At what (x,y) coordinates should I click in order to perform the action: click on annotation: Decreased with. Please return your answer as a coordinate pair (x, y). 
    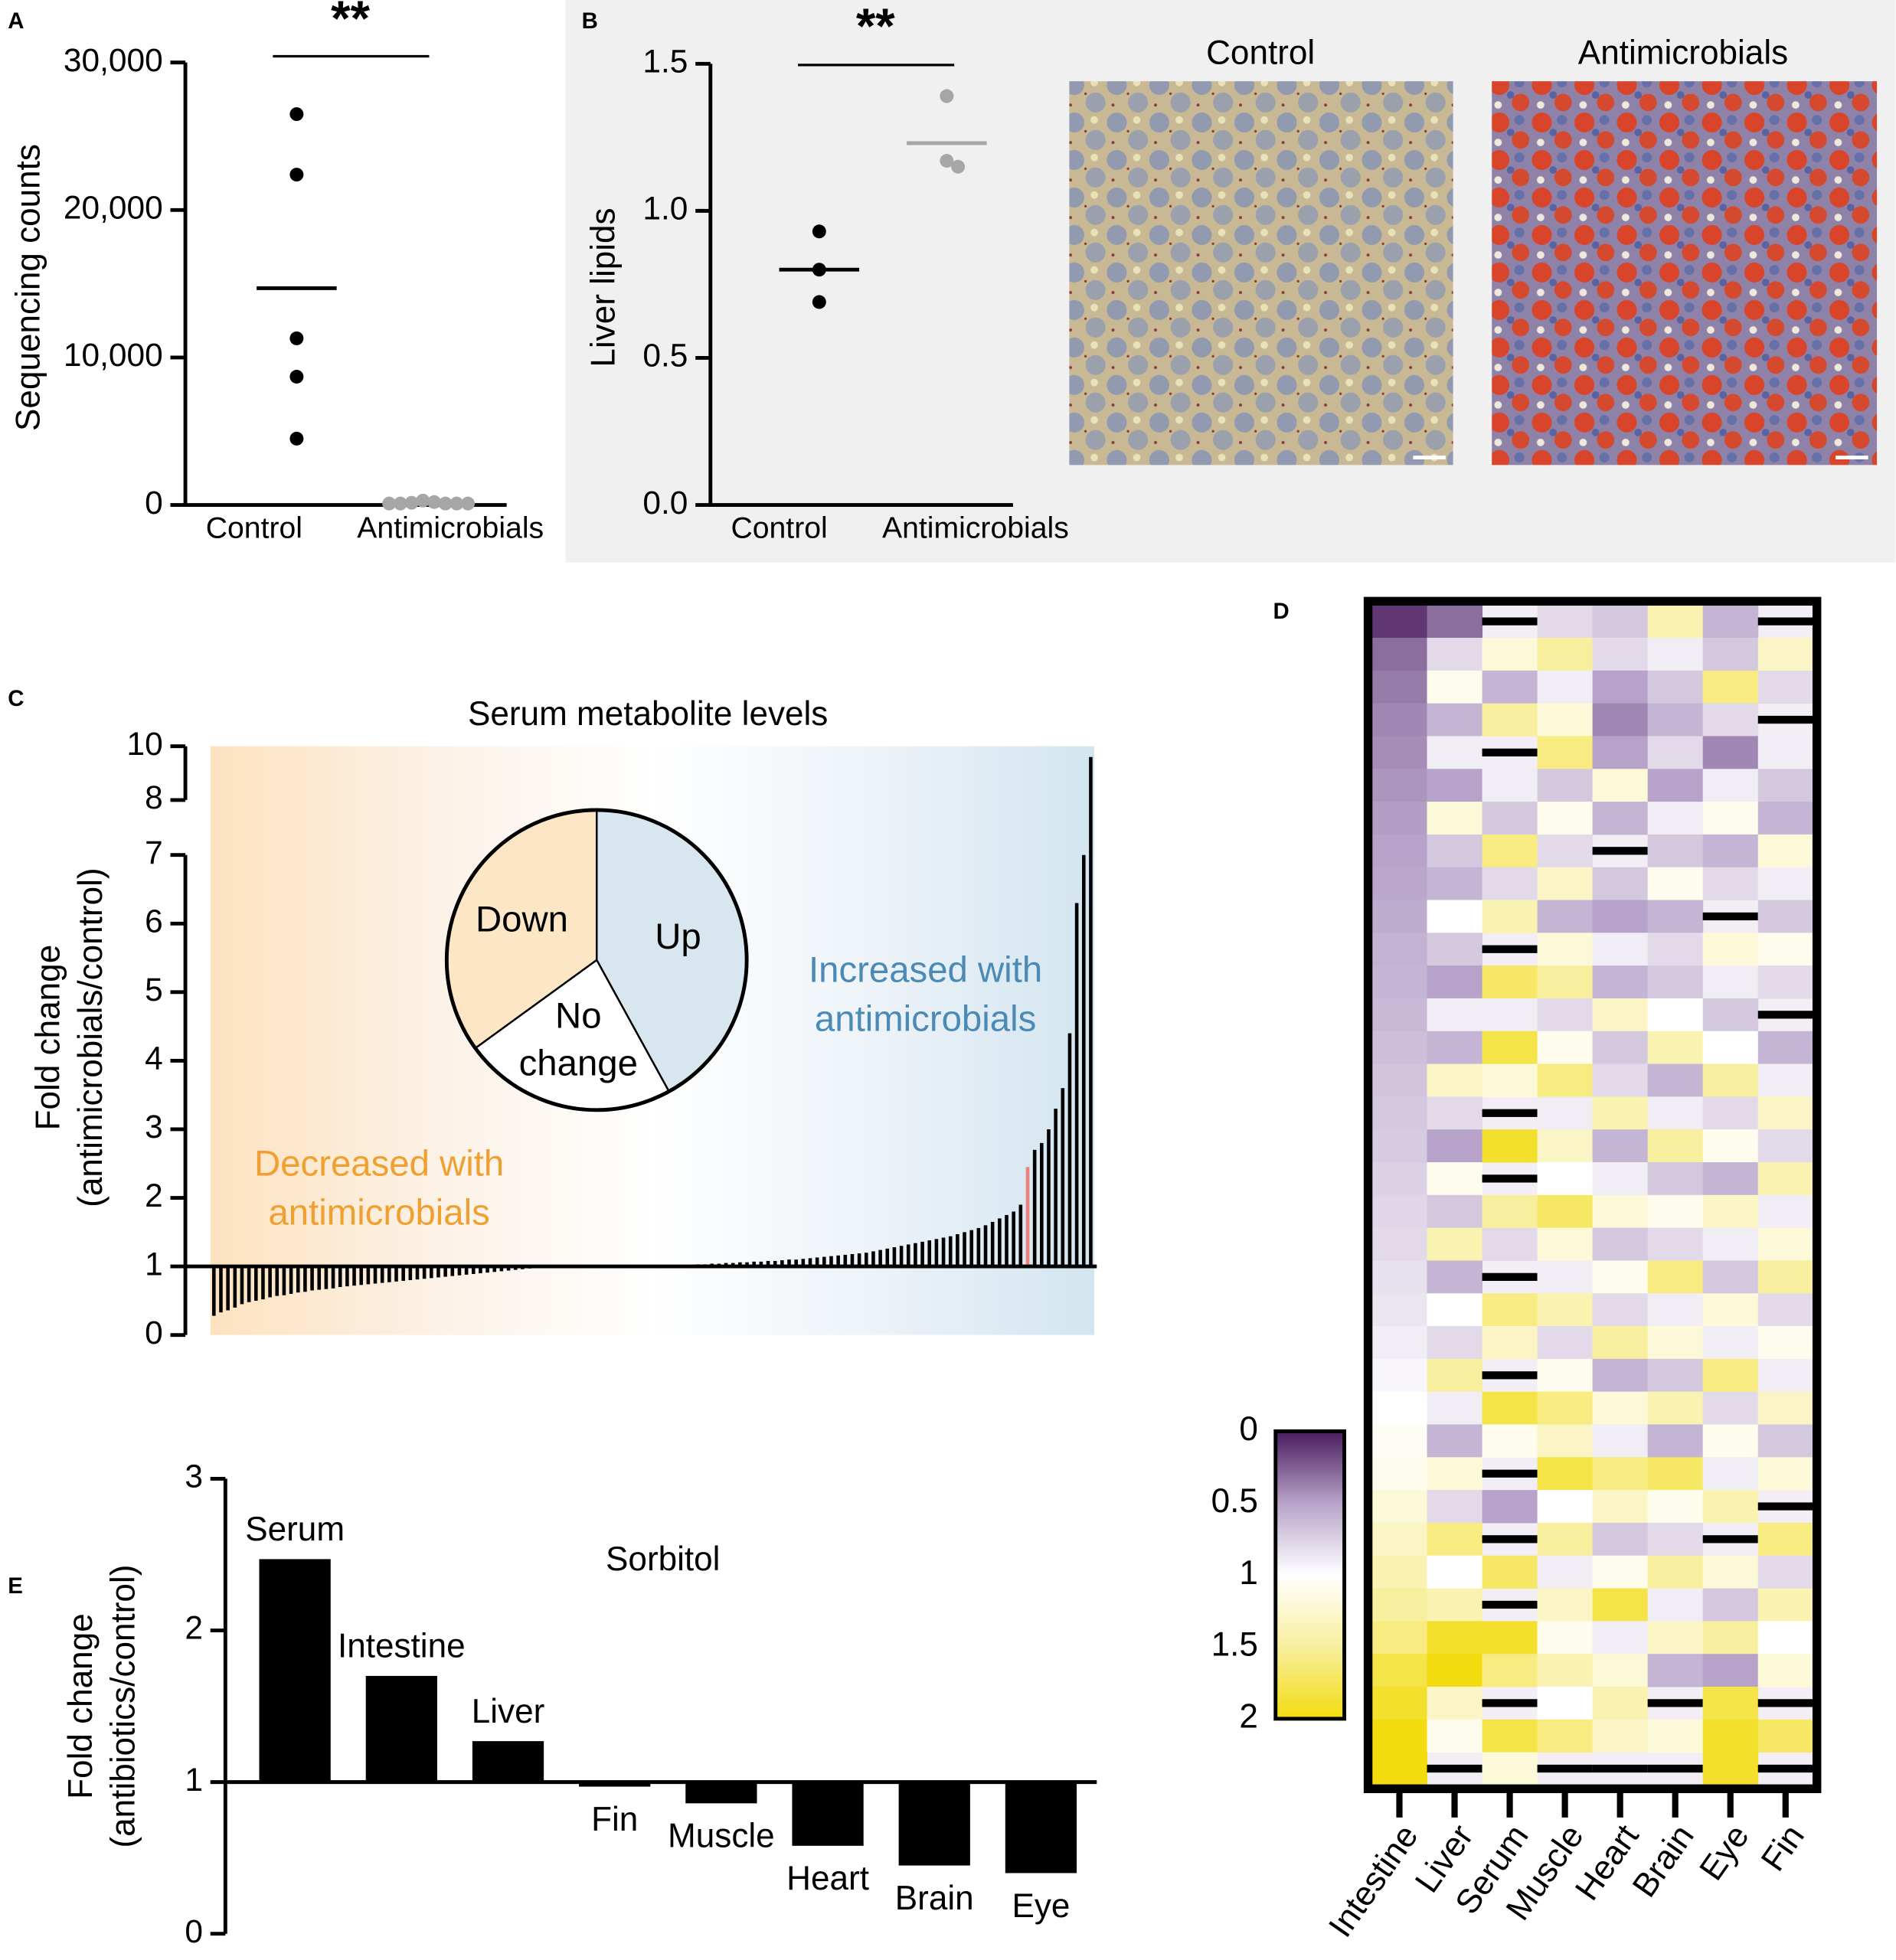
    Looking at the image, I should click on (379, 1164).